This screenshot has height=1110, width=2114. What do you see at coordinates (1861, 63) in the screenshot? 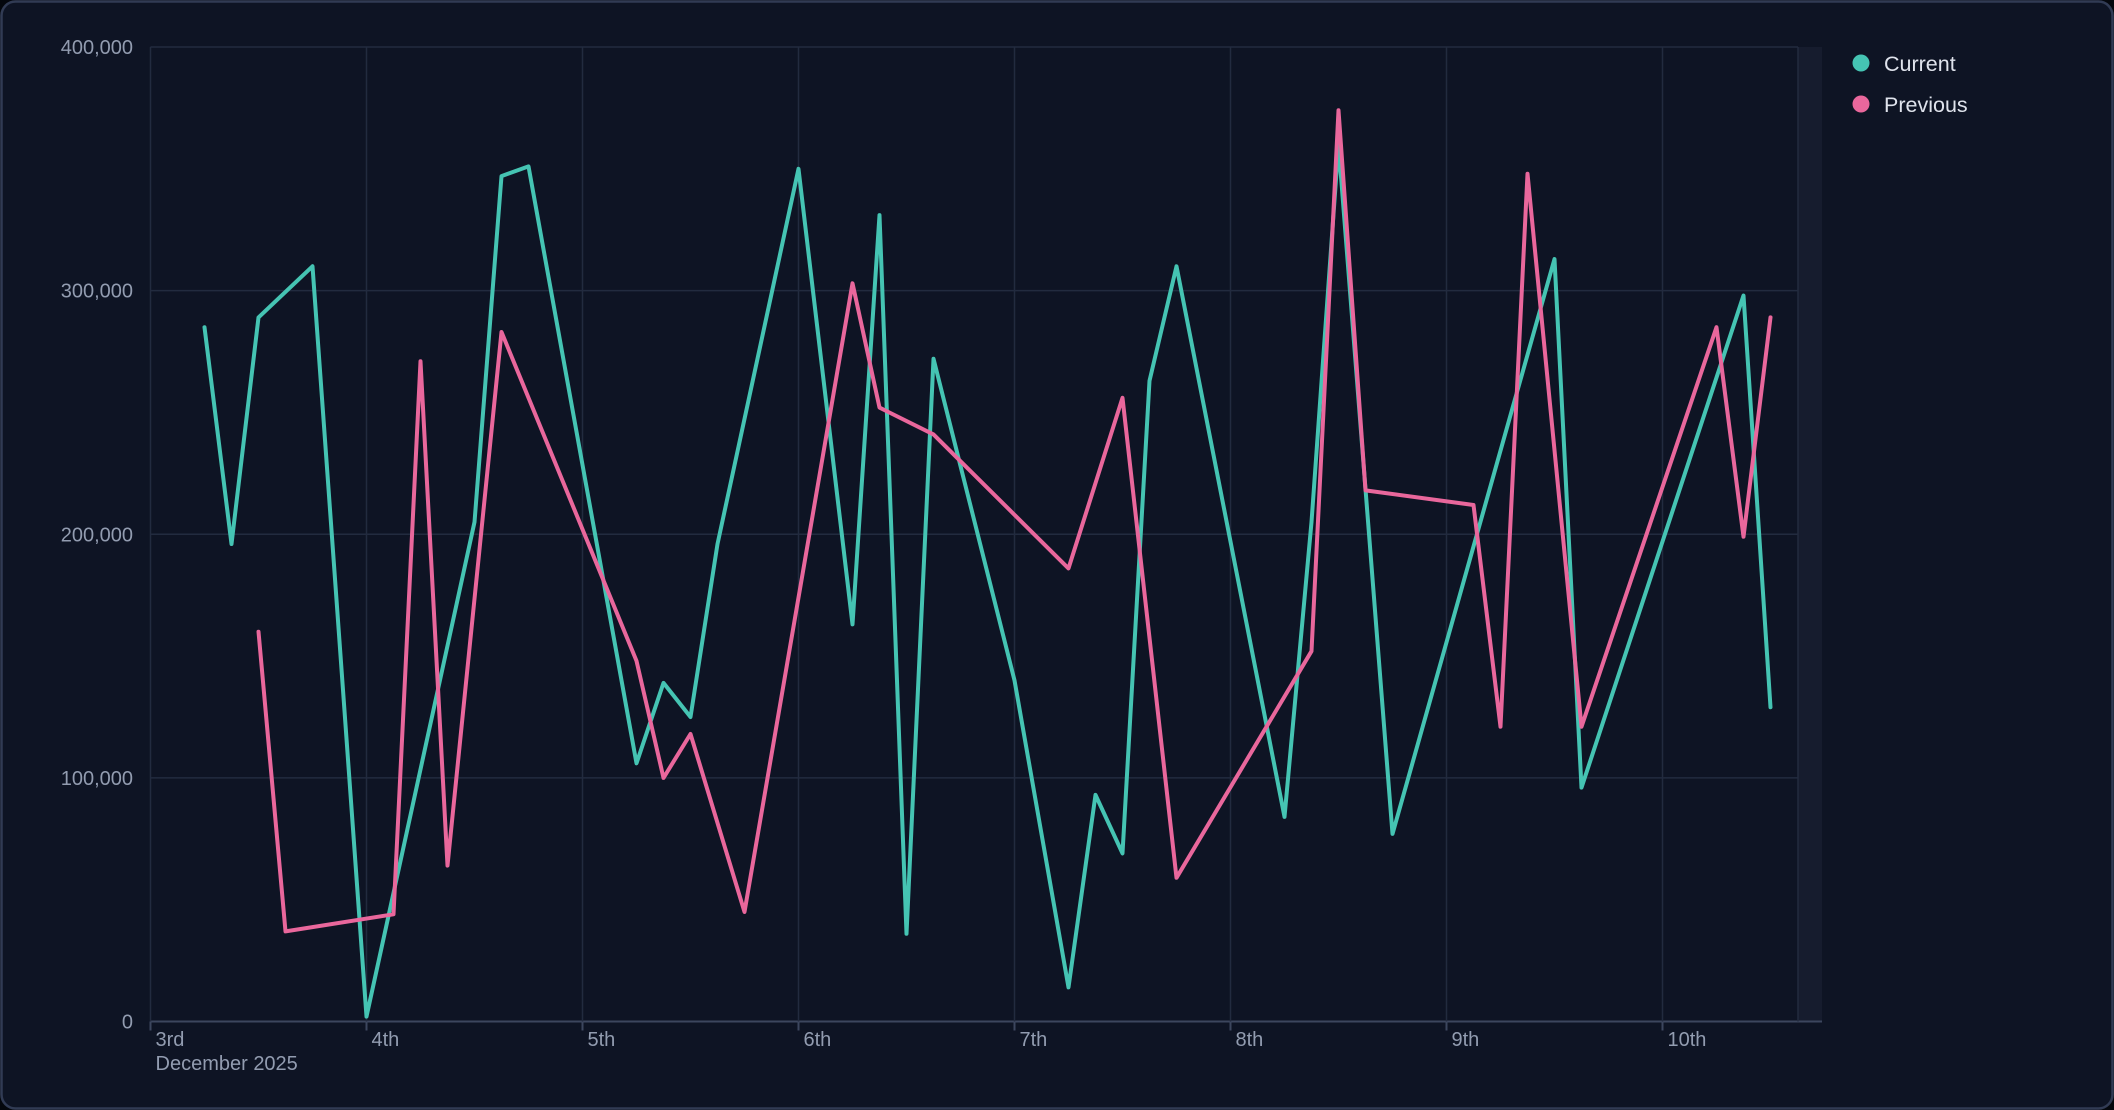
I see `legend-swatch-current-icon` at bounding box center [1861, 63].